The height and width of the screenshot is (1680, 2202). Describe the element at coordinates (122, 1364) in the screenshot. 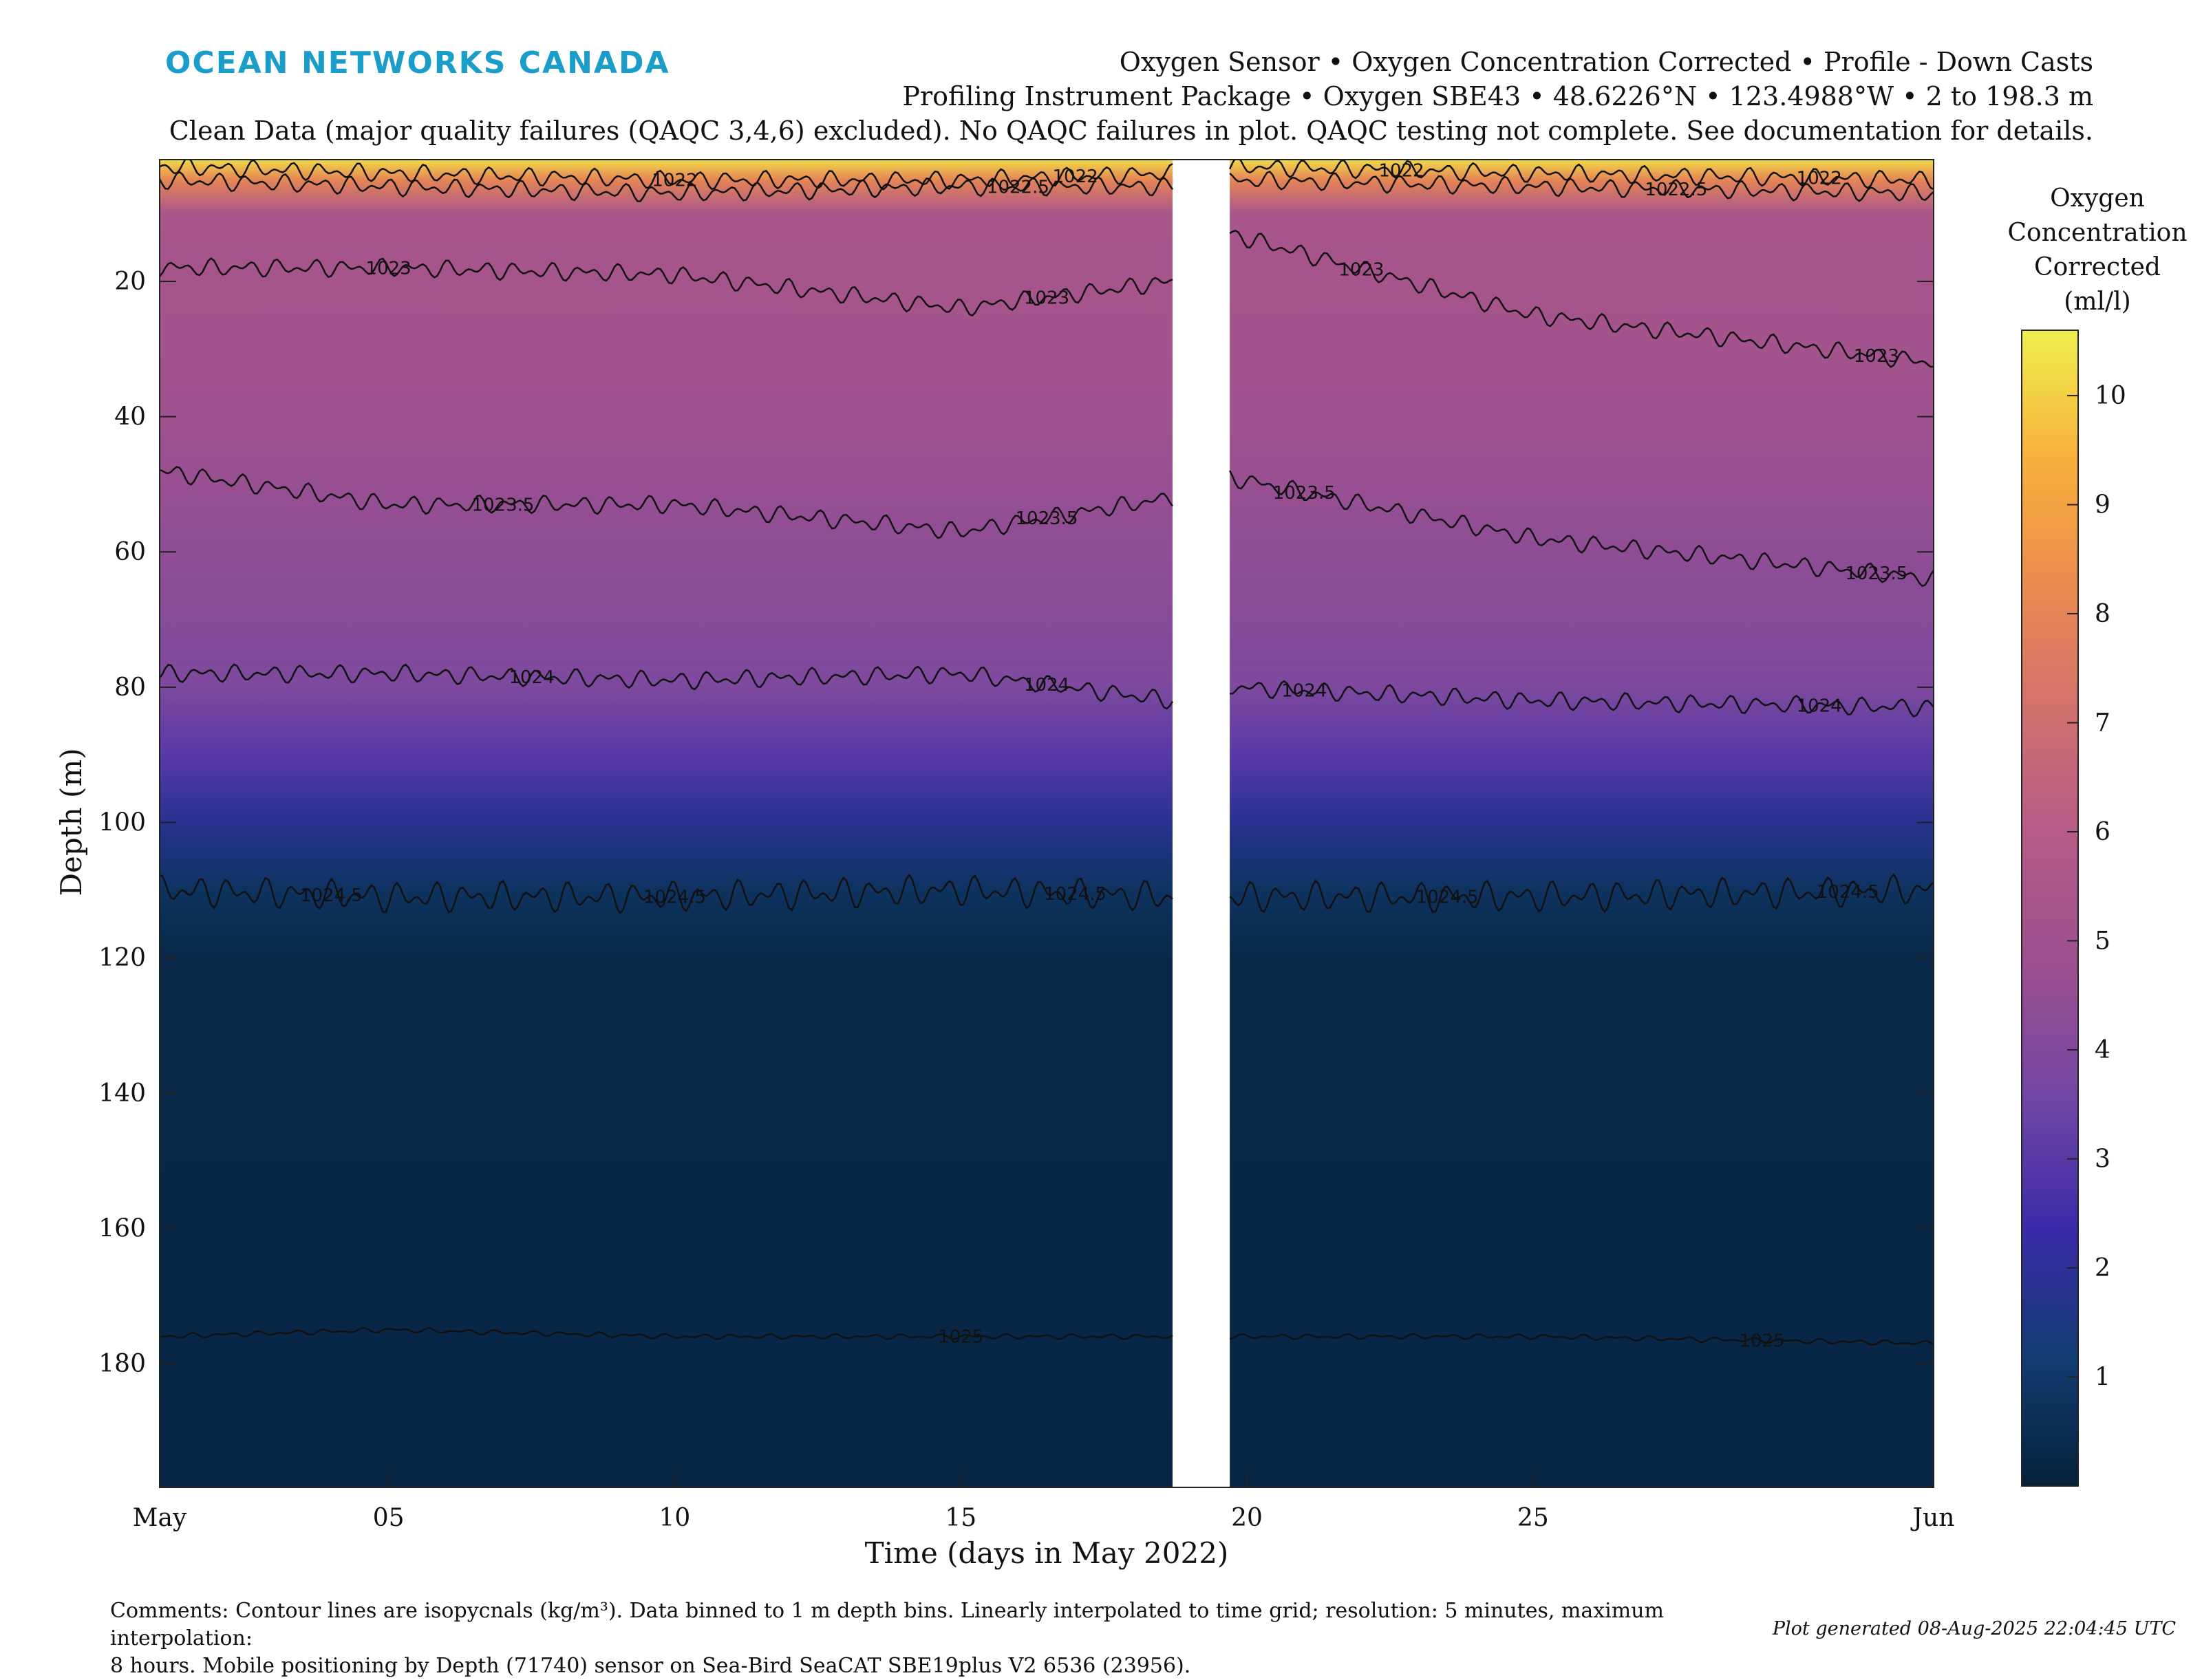

I see `y-tick-label: 180` at that location.